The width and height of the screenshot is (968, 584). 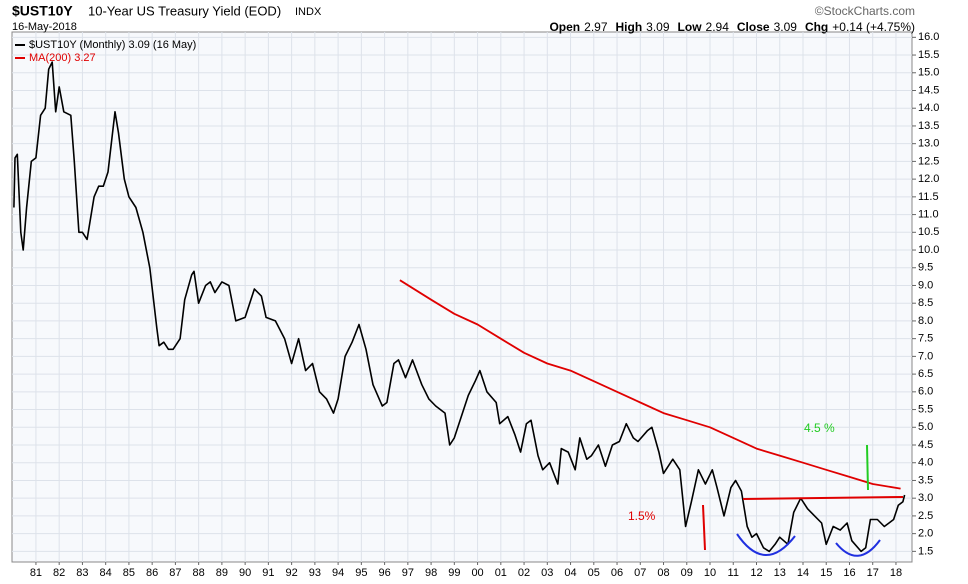 I want to click on x-tick-label: 12, so click(x=756, y=573).